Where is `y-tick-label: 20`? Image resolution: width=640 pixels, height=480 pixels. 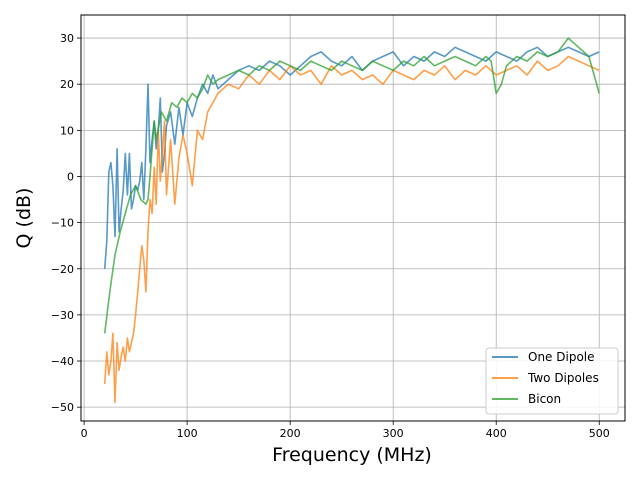 y-tick-label: 20 is located at coordinates (67, 84).